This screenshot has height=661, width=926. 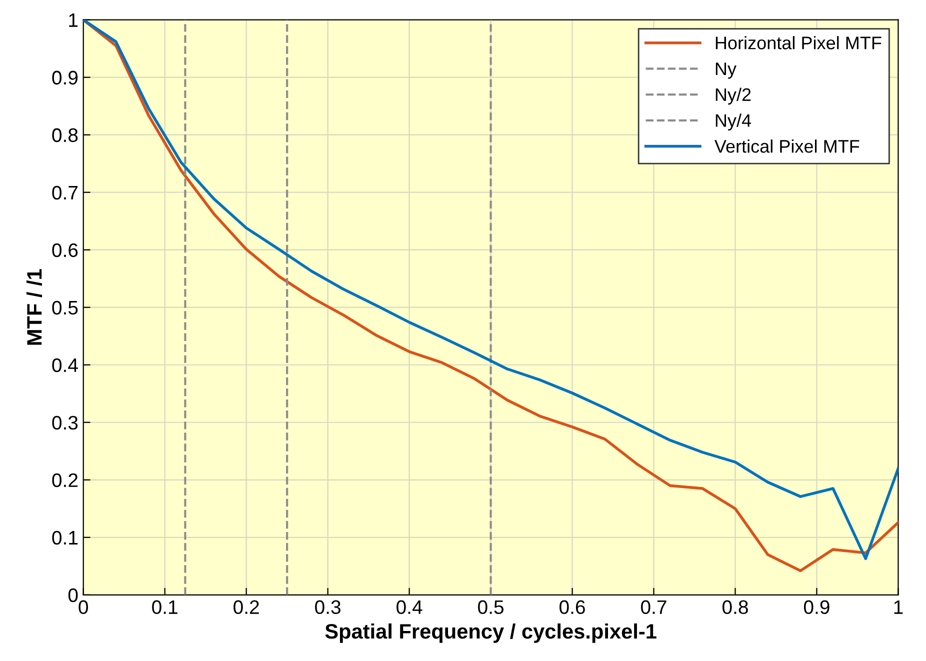 I want to click on y-tick-label: 0.9, so click(x=65, y=77).